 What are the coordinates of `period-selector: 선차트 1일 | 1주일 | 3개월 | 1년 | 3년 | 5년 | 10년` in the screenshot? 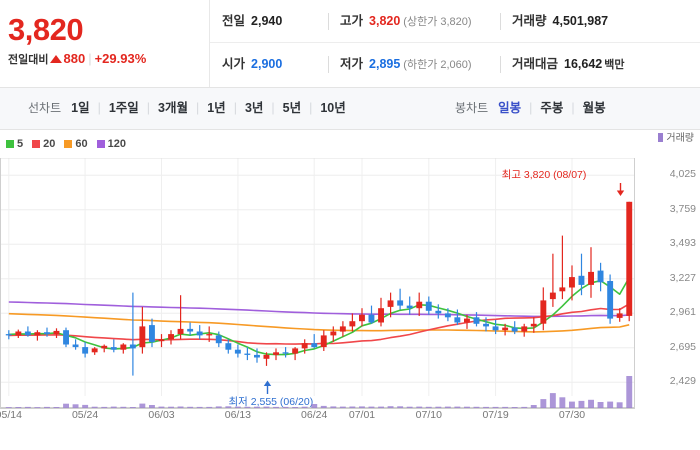 It's located at (187, 108).